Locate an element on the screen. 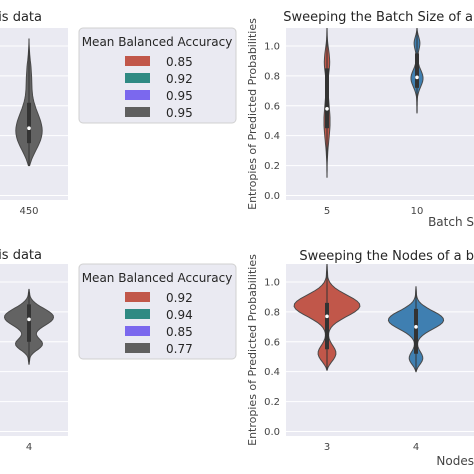 Image resolution: width=474 pixels, height=474 pixels. x-axis-label: Nodes is located at coordinates (455, 461).